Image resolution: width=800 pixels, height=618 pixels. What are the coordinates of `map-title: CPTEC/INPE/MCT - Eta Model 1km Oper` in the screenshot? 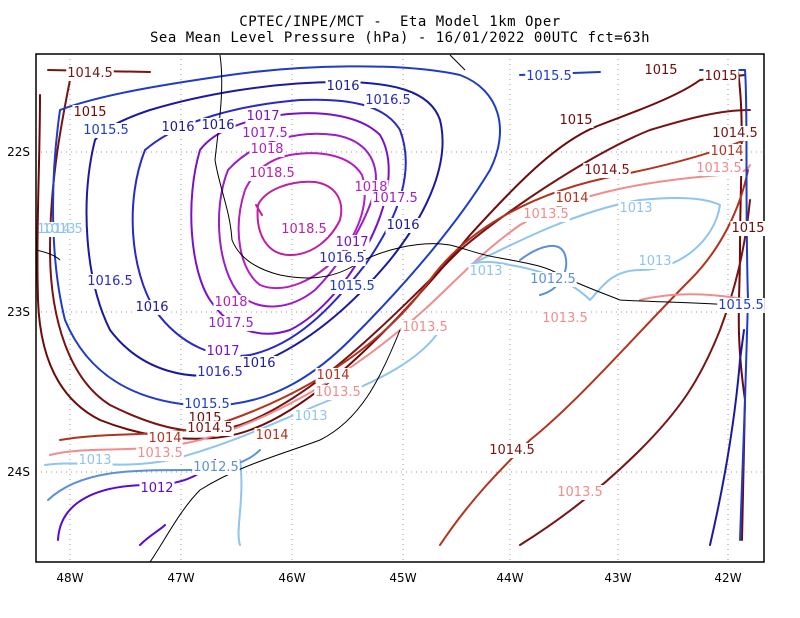 It's located at (400, 22).